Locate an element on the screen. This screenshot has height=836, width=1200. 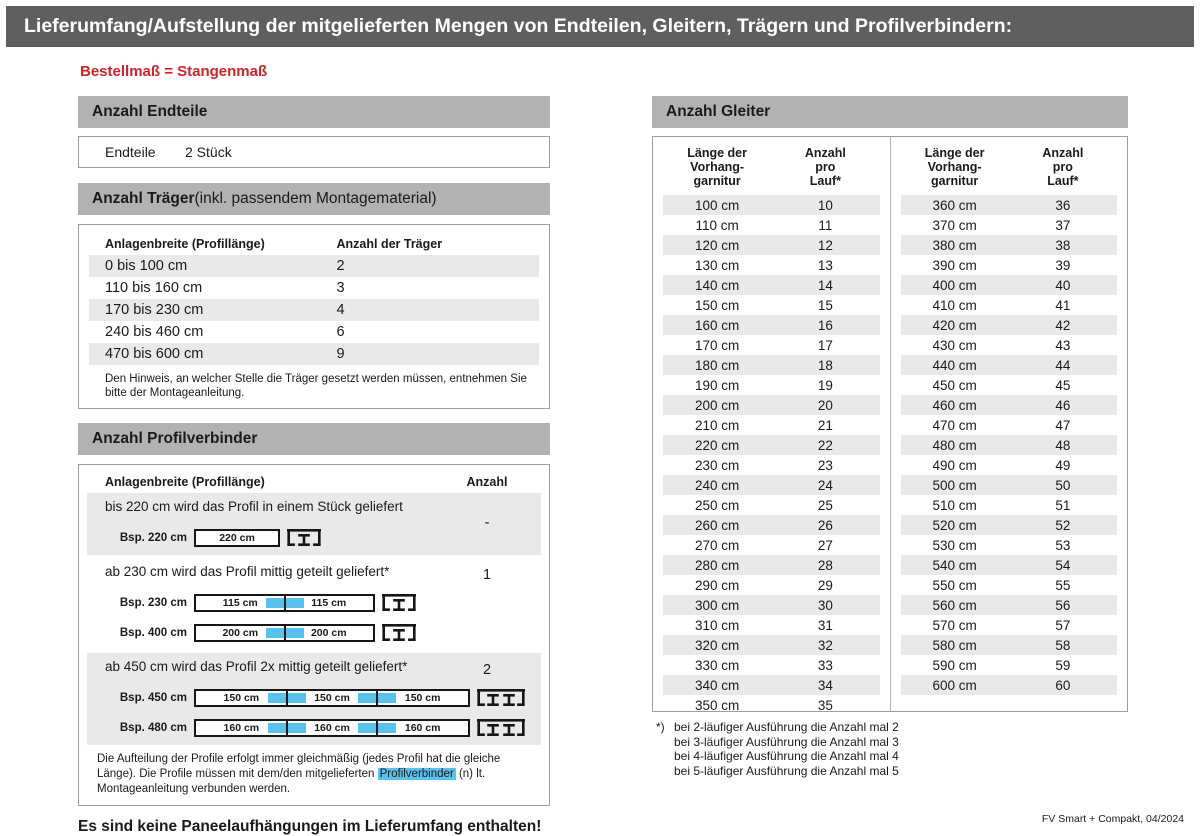
profilverbinder-table-header: Anlagenbreite (Profillänge) Anzahl is located at coordinates (314, 482).